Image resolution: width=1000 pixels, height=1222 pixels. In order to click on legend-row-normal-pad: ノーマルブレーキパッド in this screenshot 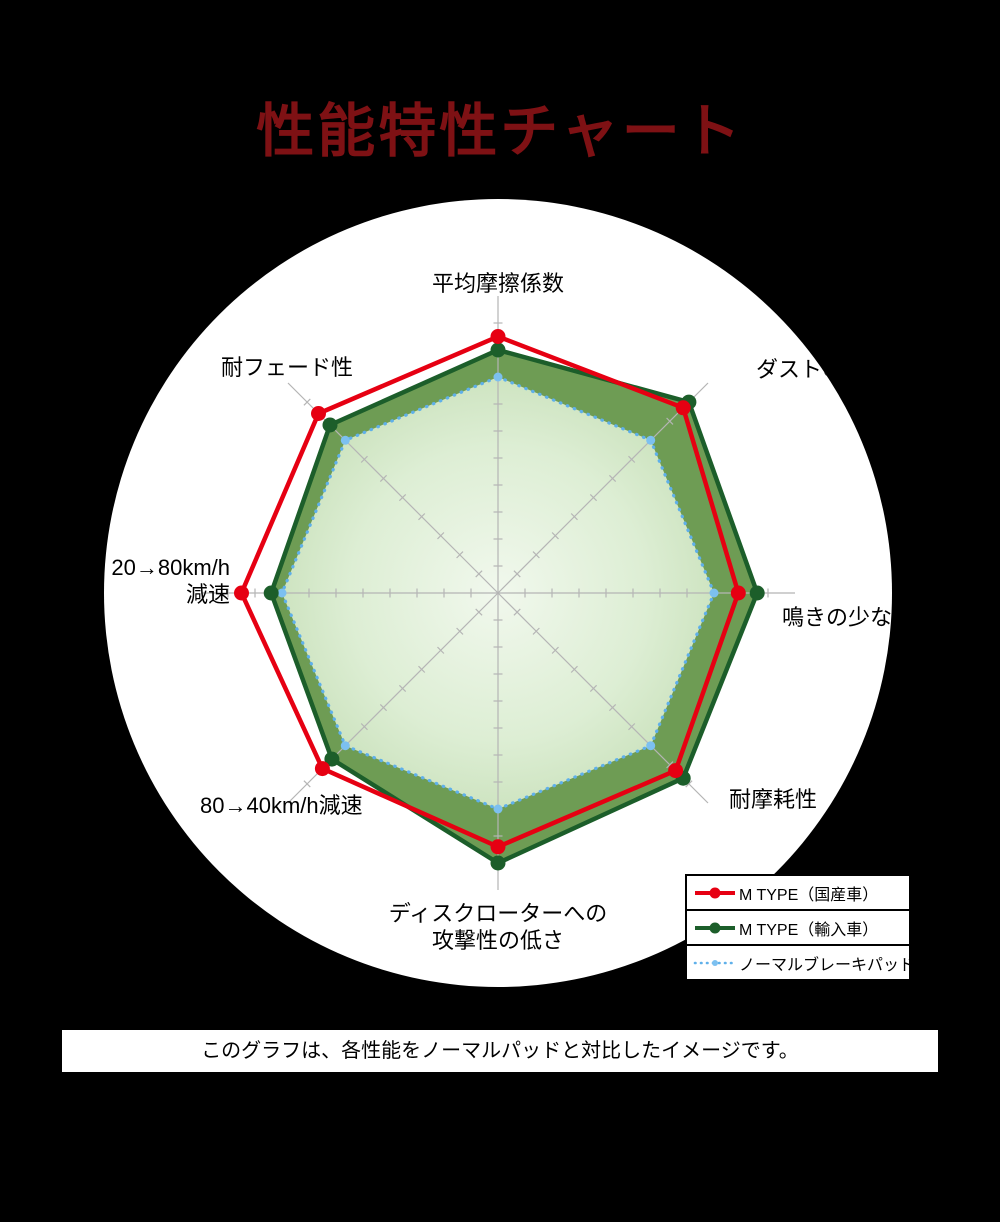, I will do `click(801, 961)`.